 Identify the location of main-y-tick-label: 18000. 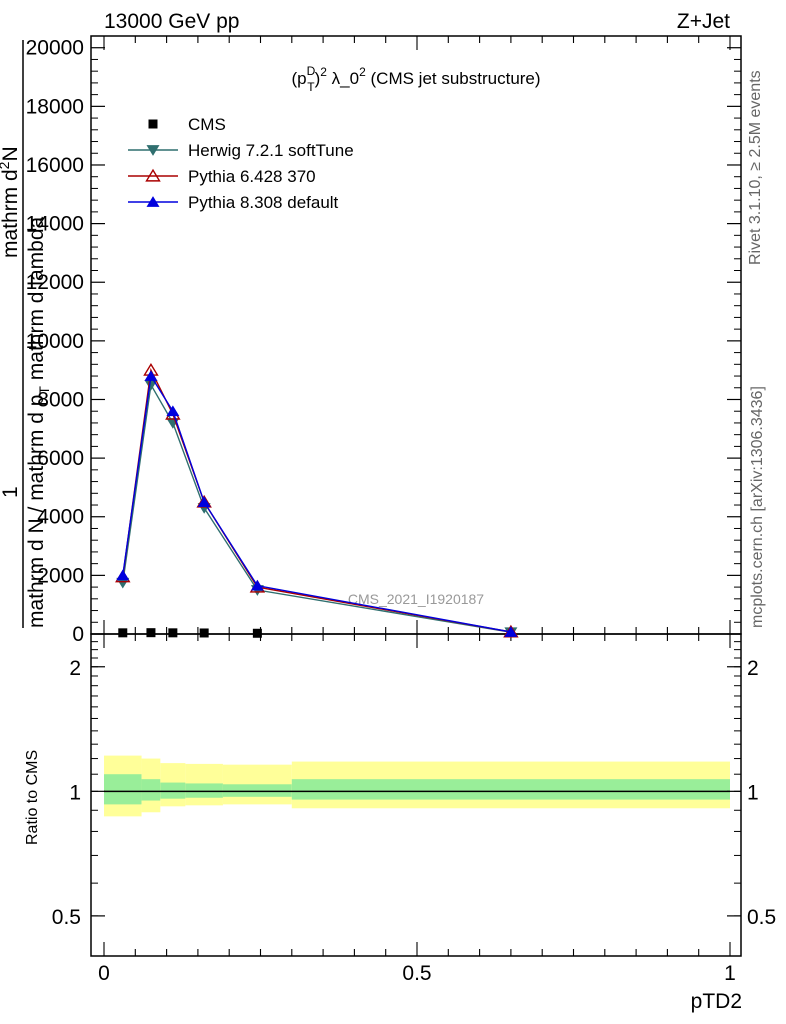
(55, 106).